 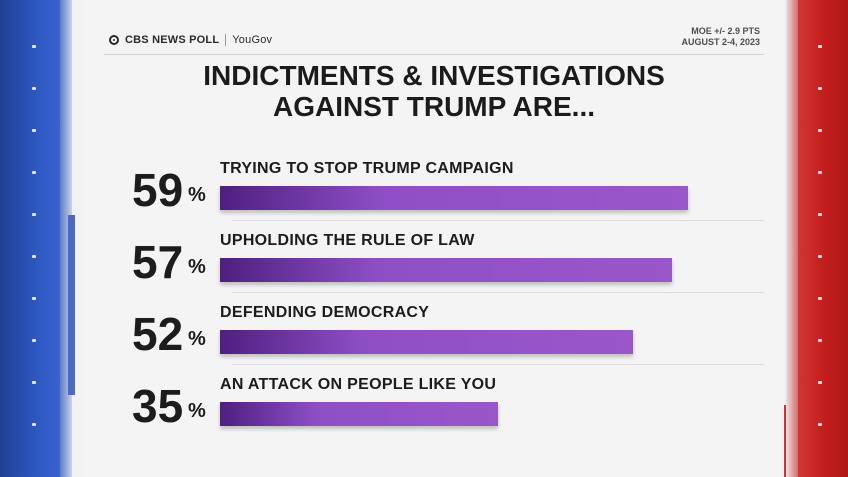 I want to click on bar-category-label: DEFENDING DEMOCRACY, so click(x=325, y=312).